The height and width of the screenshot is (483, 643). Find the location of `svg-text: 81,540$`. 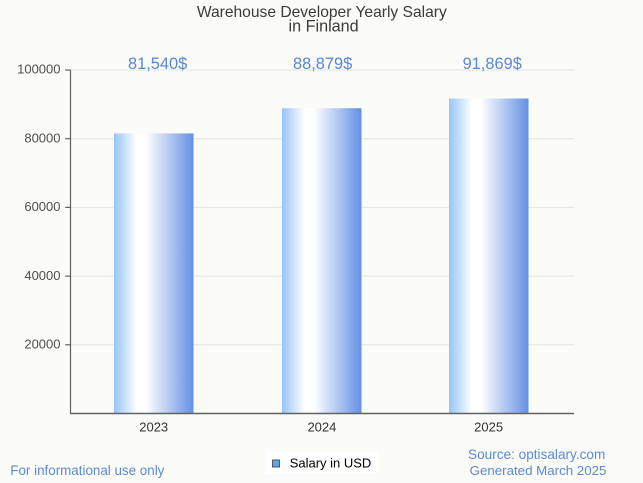

svg-text: 81,540$ is located at coordinates (157, 64).